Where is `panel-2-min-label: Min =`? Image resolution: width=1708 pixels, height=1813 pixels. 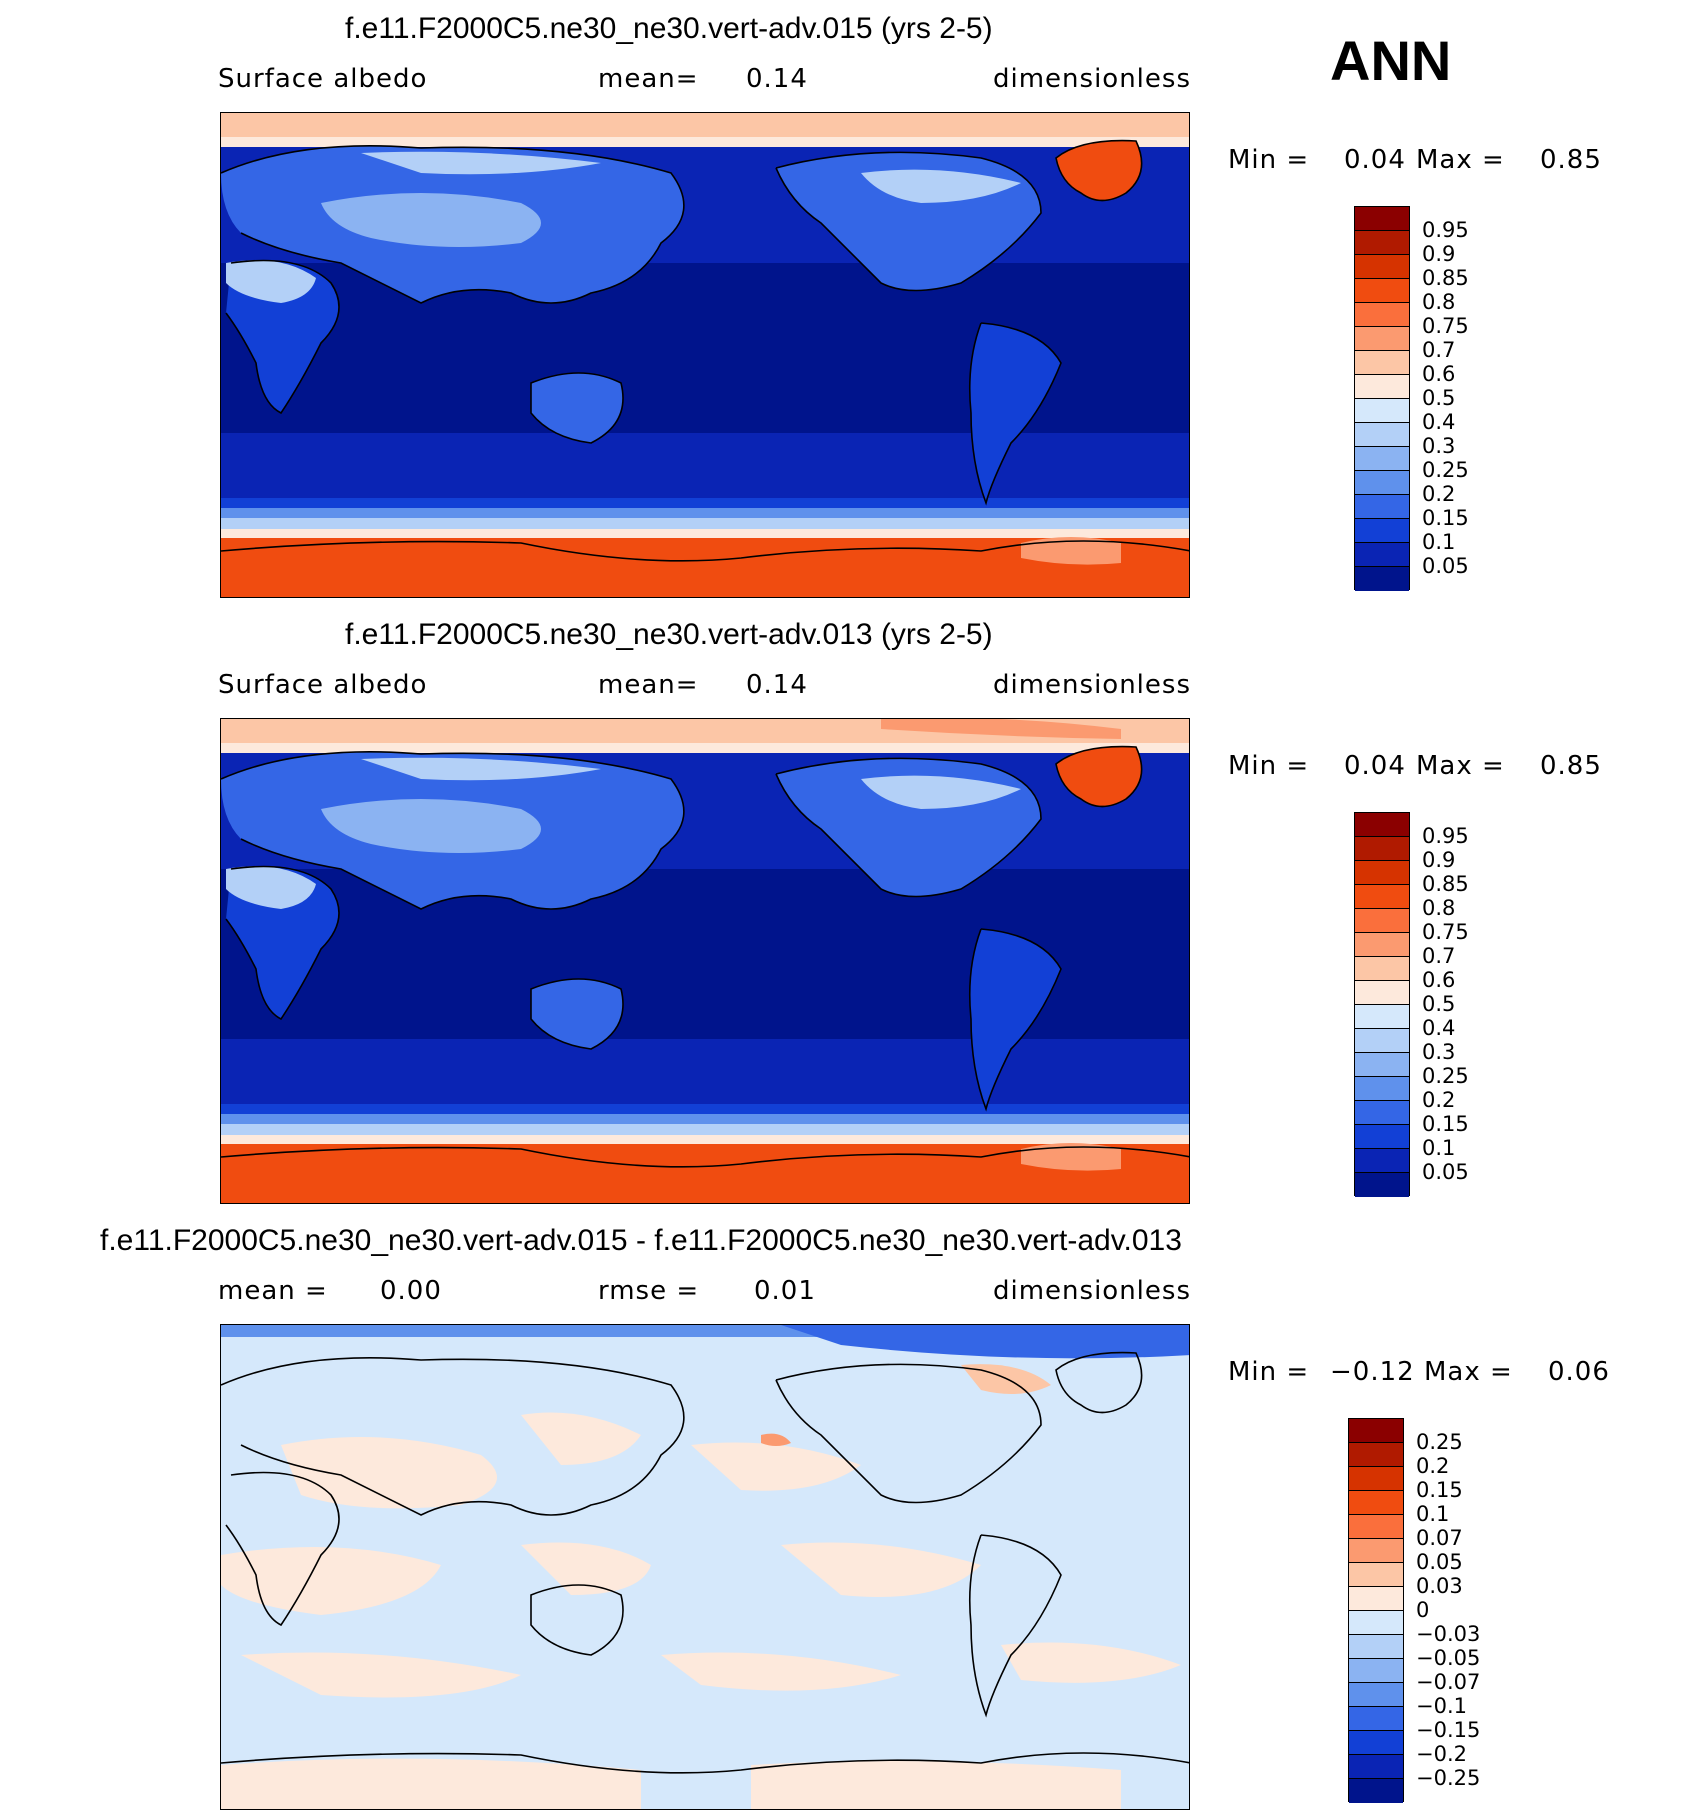 panel-2-min-label: Min = is located at coordinates (1269, 766).